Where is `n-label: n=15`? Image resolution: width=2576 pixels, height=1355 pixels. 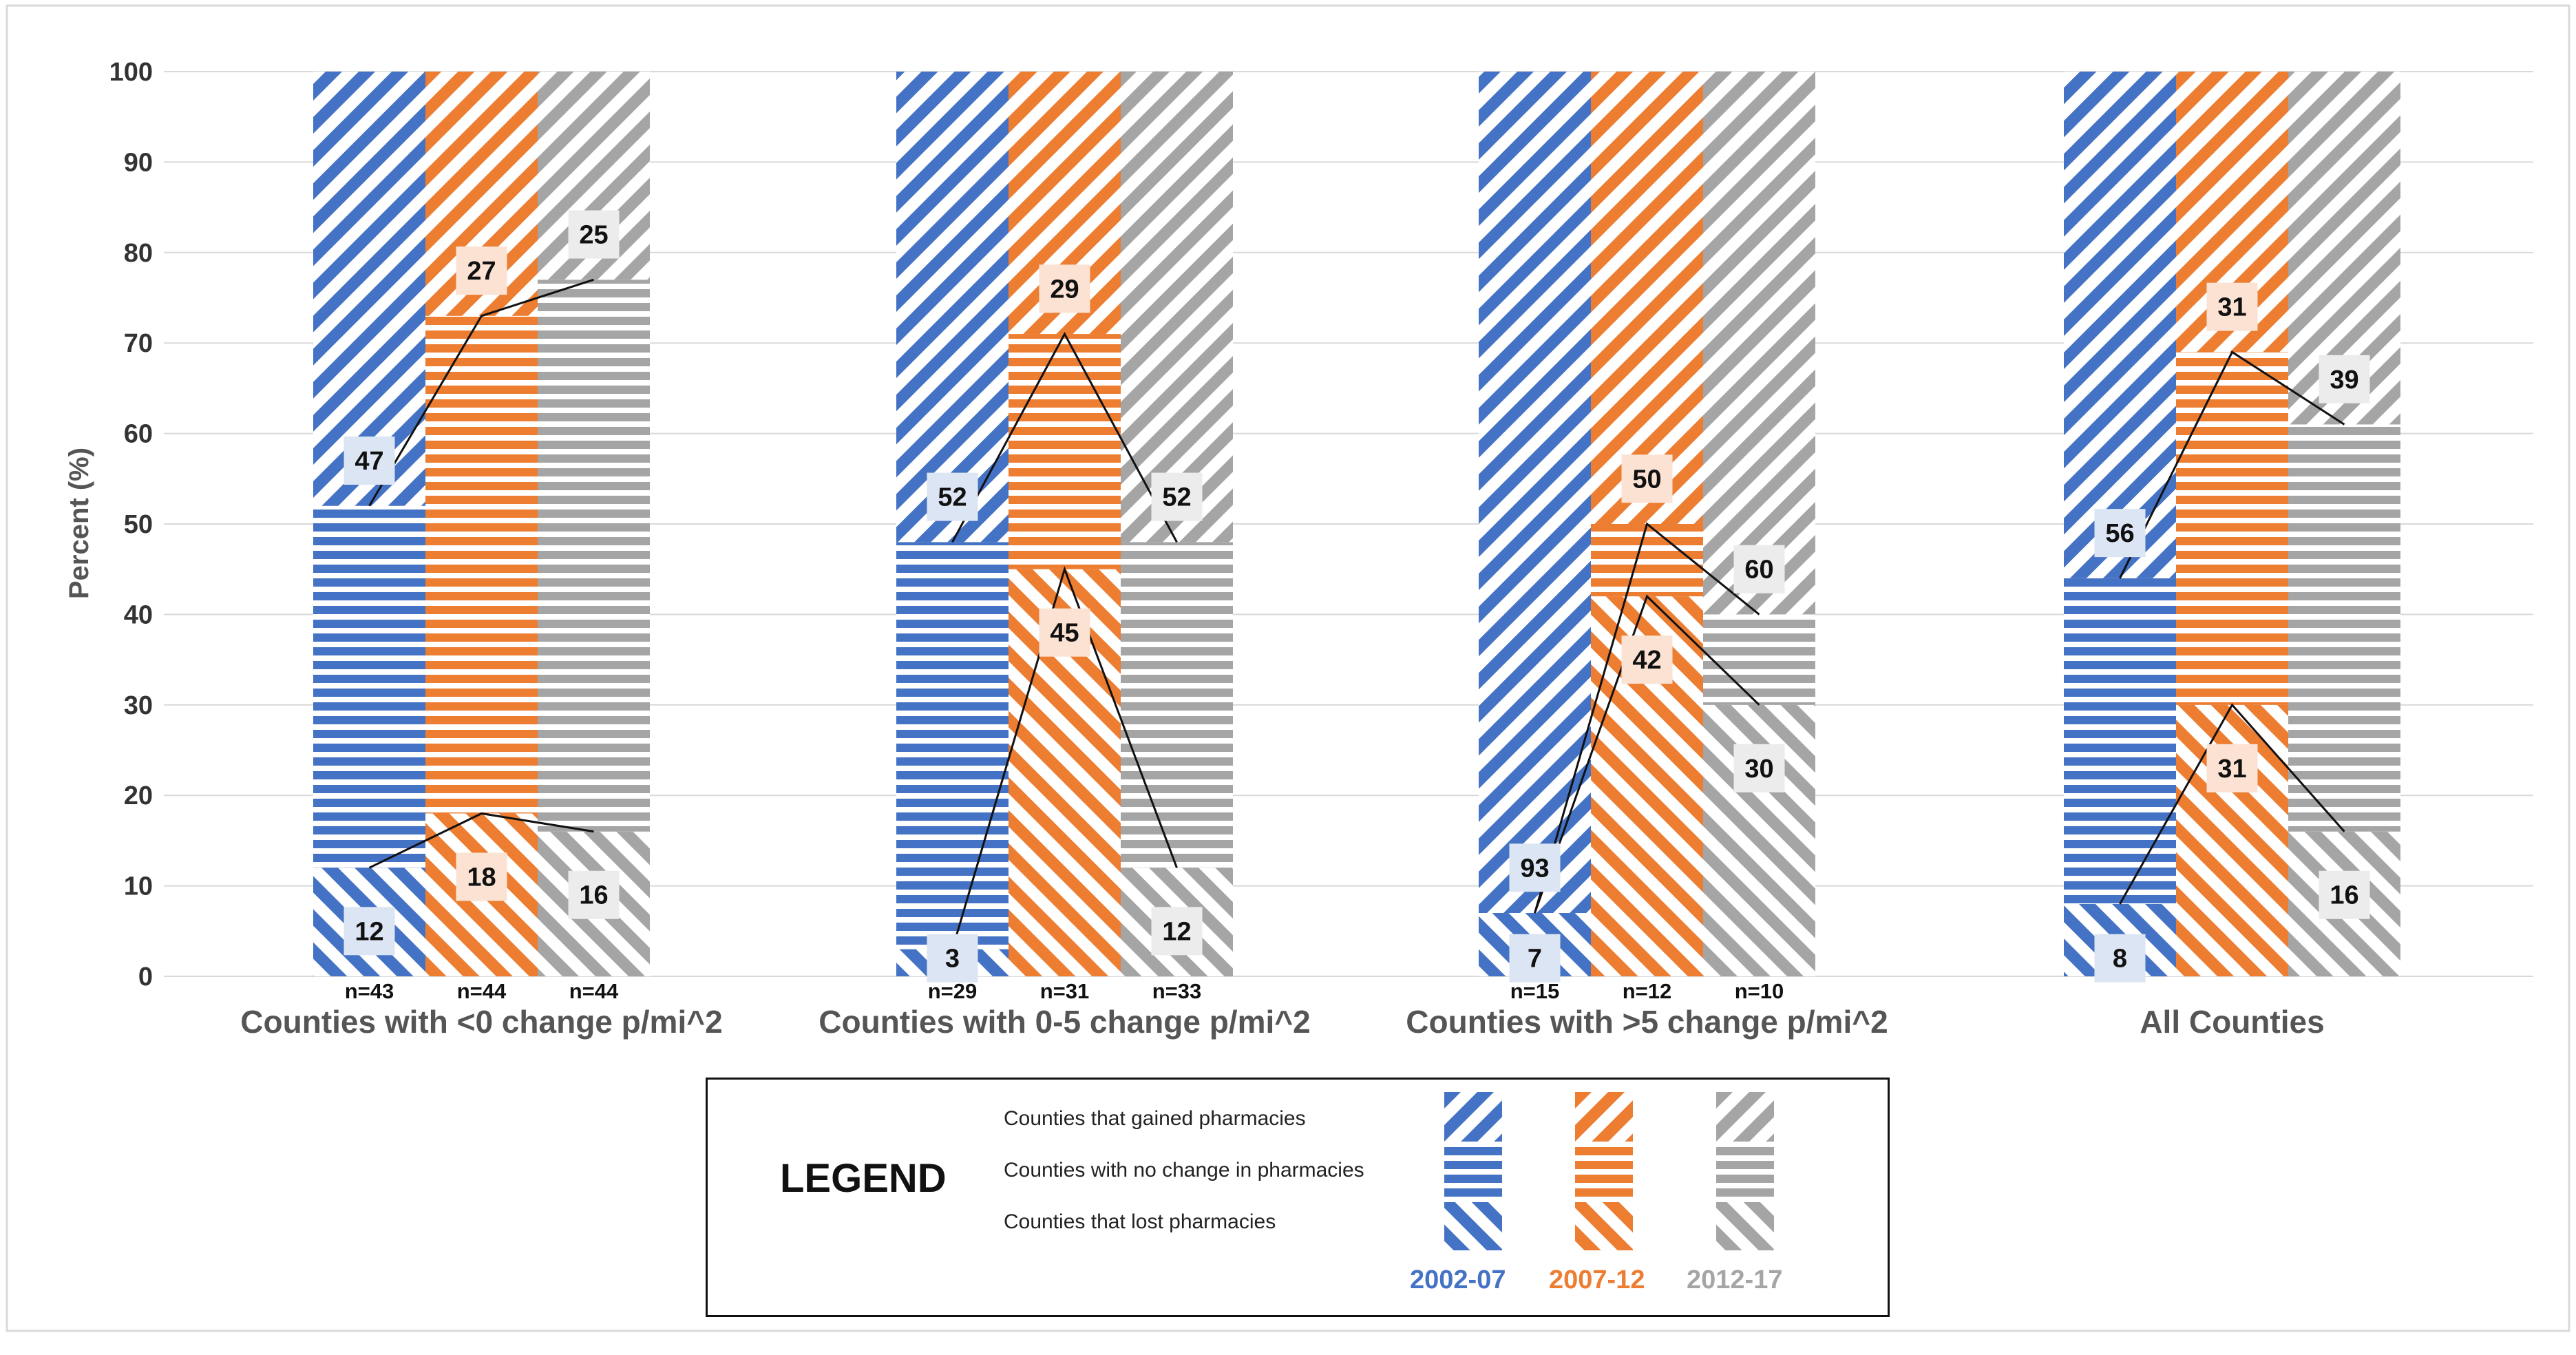
n-label: n=15 is located at coordinates (1535, 991).